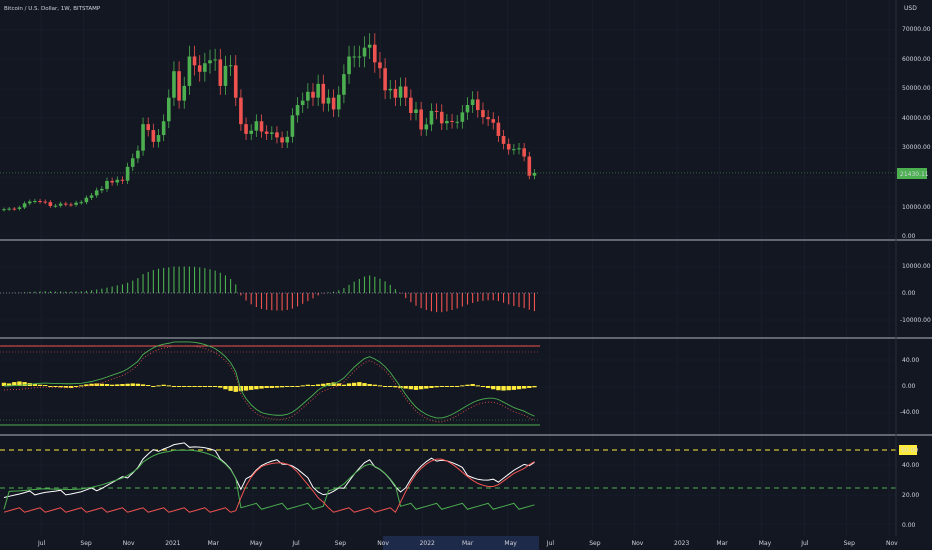  I want to click on osc-tick: 40.00, so click(910, 360).